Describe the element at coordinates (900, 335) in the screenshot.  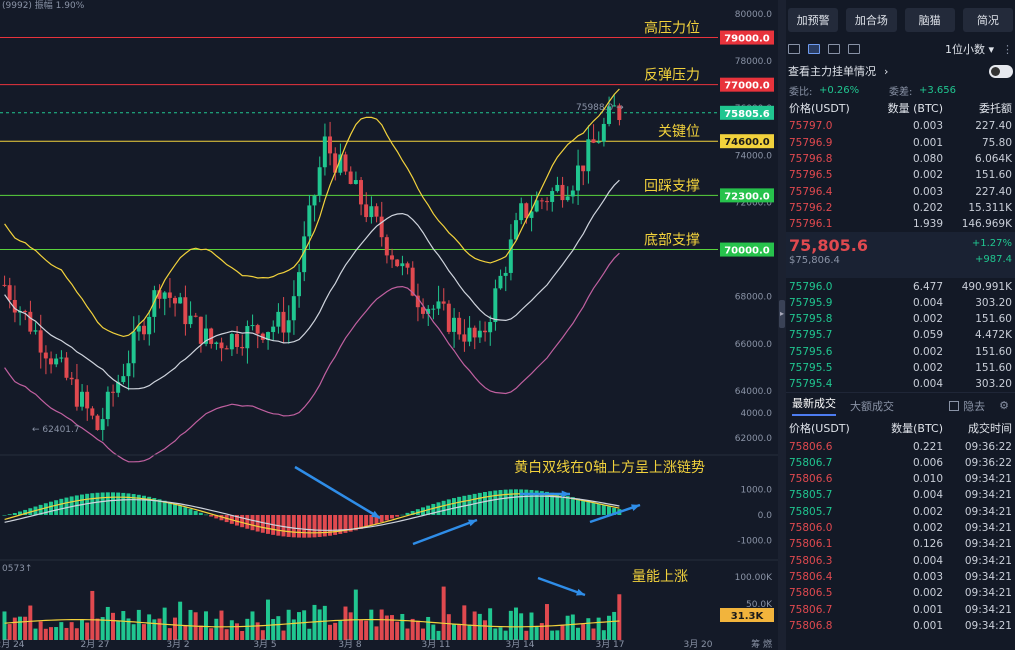
I see `bid-row: 75795.7 0.059 4.472K` at that location.